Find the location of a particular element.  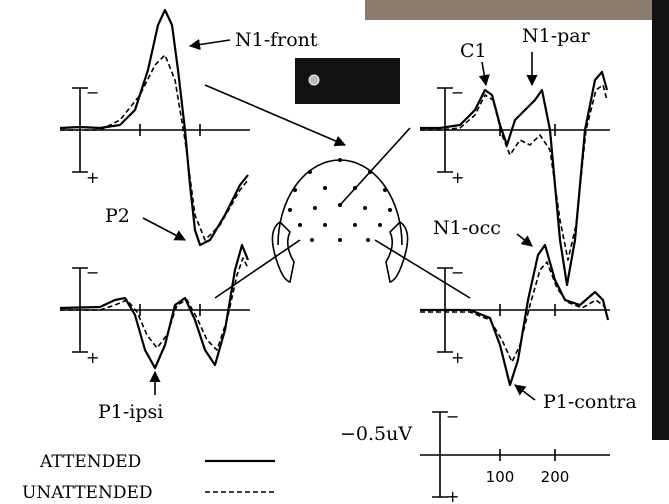

dark-edge is located at coordinates (660, 220).